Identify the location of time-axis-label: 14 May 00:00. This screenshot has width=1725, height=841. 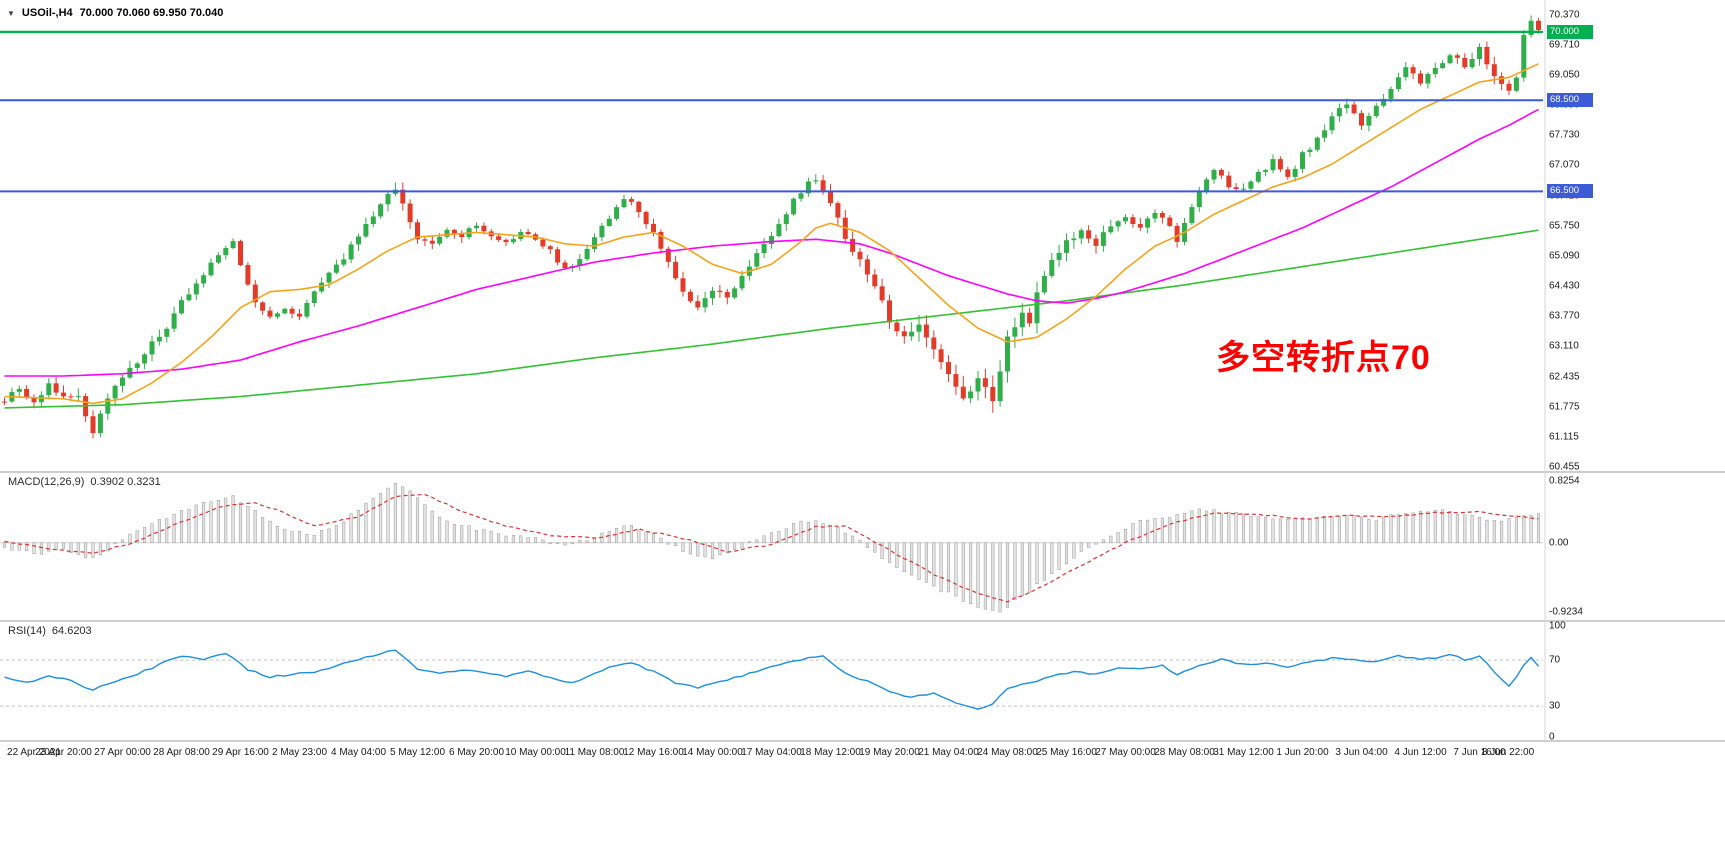
(712, 752).